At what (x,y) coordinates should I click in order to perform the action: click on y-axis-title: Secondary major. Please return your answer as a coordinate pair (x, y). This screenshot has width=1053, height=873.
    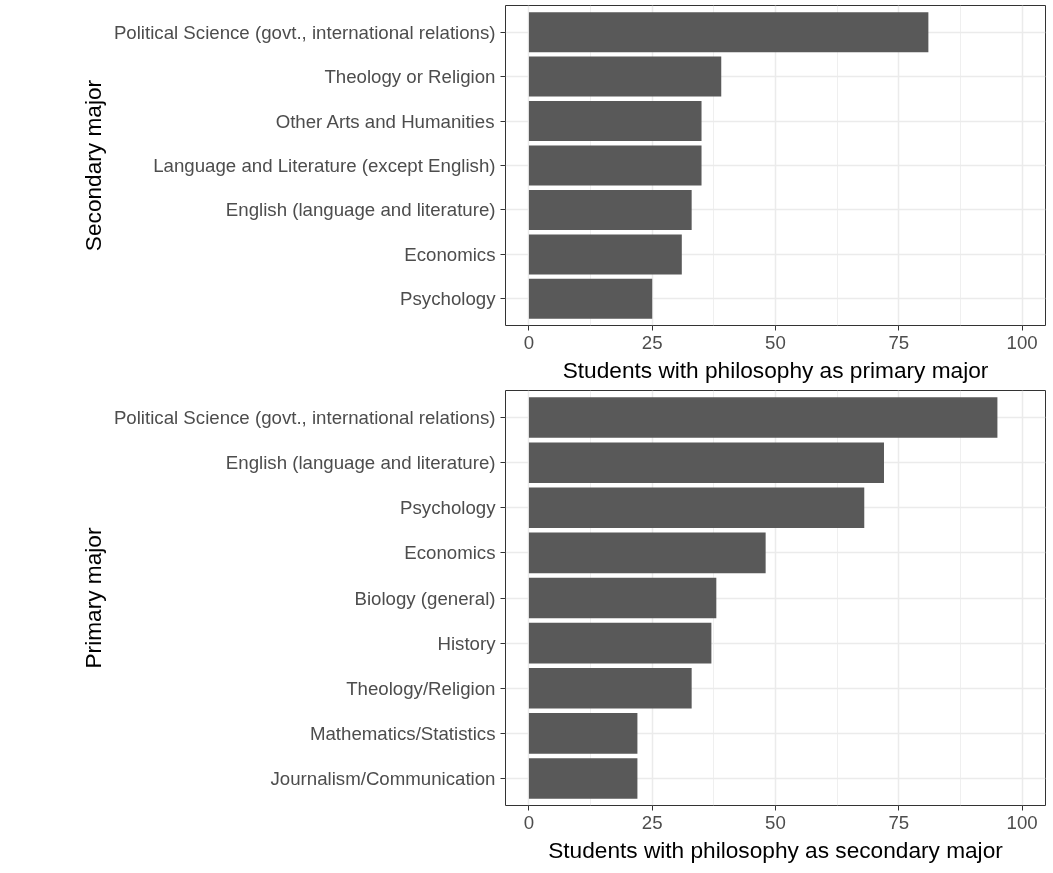
    Looking at the image, I should click on (92, 165).